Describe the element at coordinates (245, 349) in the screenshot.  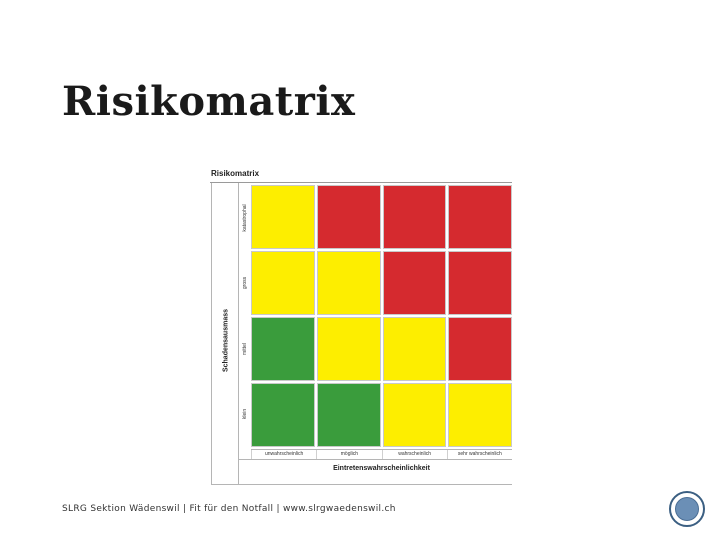
I see `row-label-mittel: mittel` at that location.